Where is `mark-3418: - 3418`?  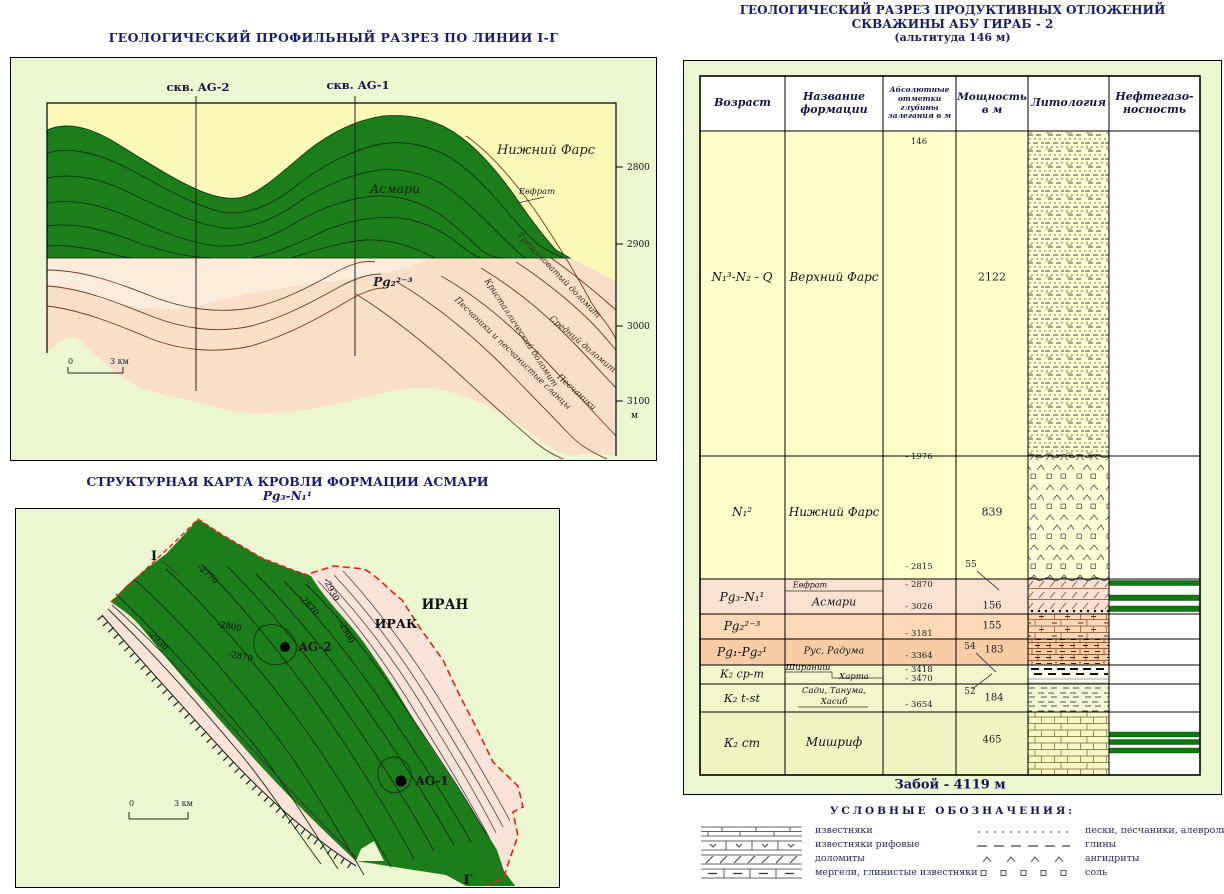
mark-3418: - 3418 is located at coordinates (919, 670).